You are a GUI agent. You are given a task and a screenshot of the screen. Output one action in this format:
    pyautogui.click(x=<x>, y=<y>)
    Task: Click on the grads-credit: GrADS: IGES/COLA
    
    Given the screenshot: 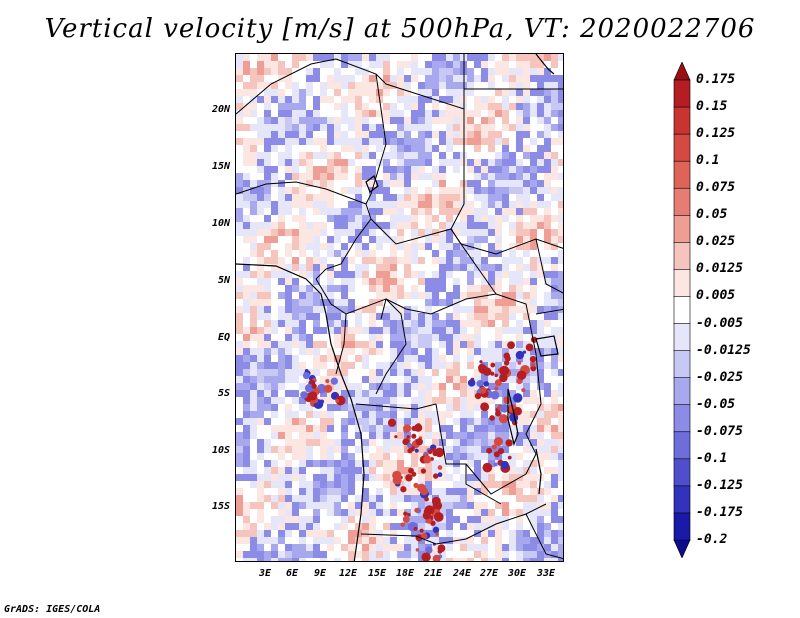 What is the action you would take?
    pyautogui.click(x=52, y=609)
    